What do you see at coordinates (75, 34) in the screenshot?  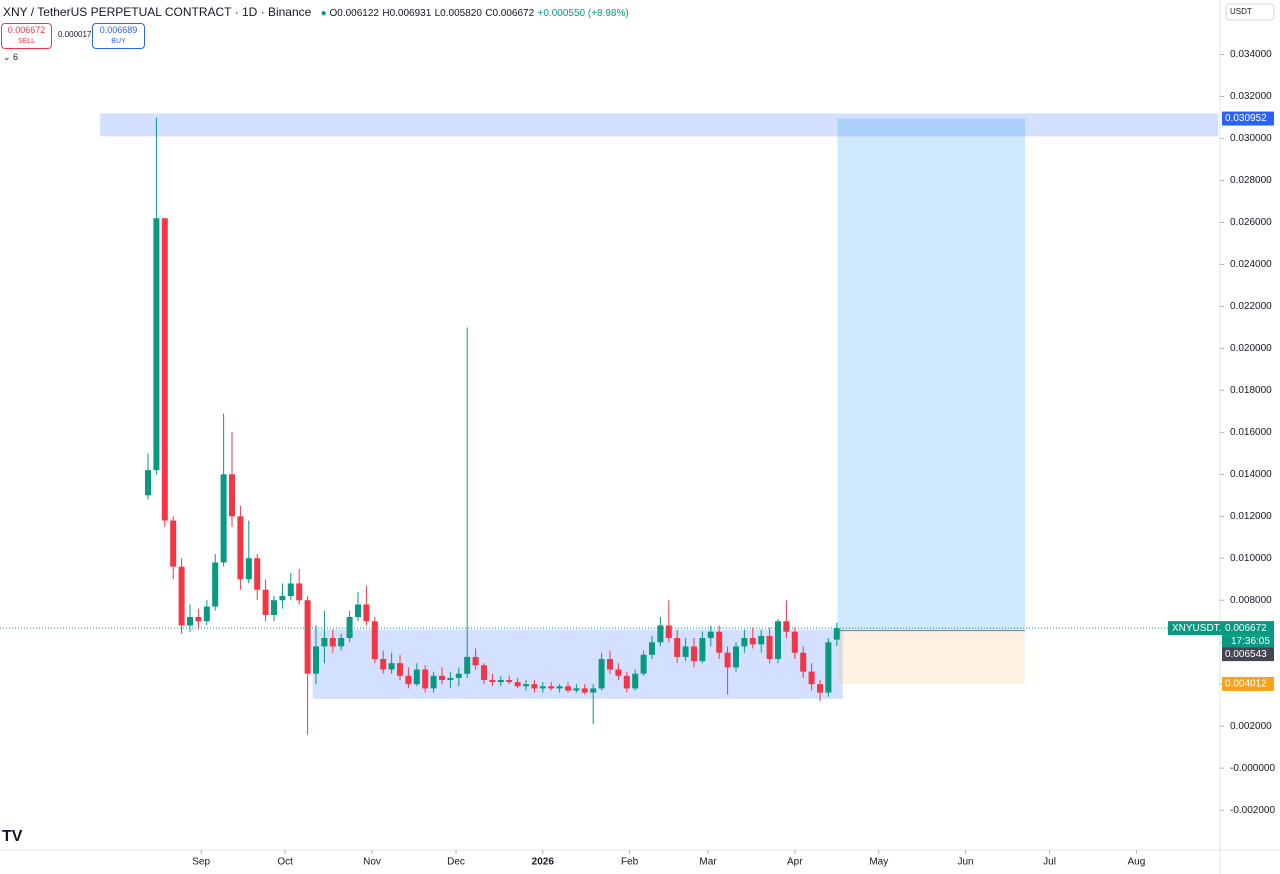 I see `spread: 0.000017` at bounding box center [75, 34].